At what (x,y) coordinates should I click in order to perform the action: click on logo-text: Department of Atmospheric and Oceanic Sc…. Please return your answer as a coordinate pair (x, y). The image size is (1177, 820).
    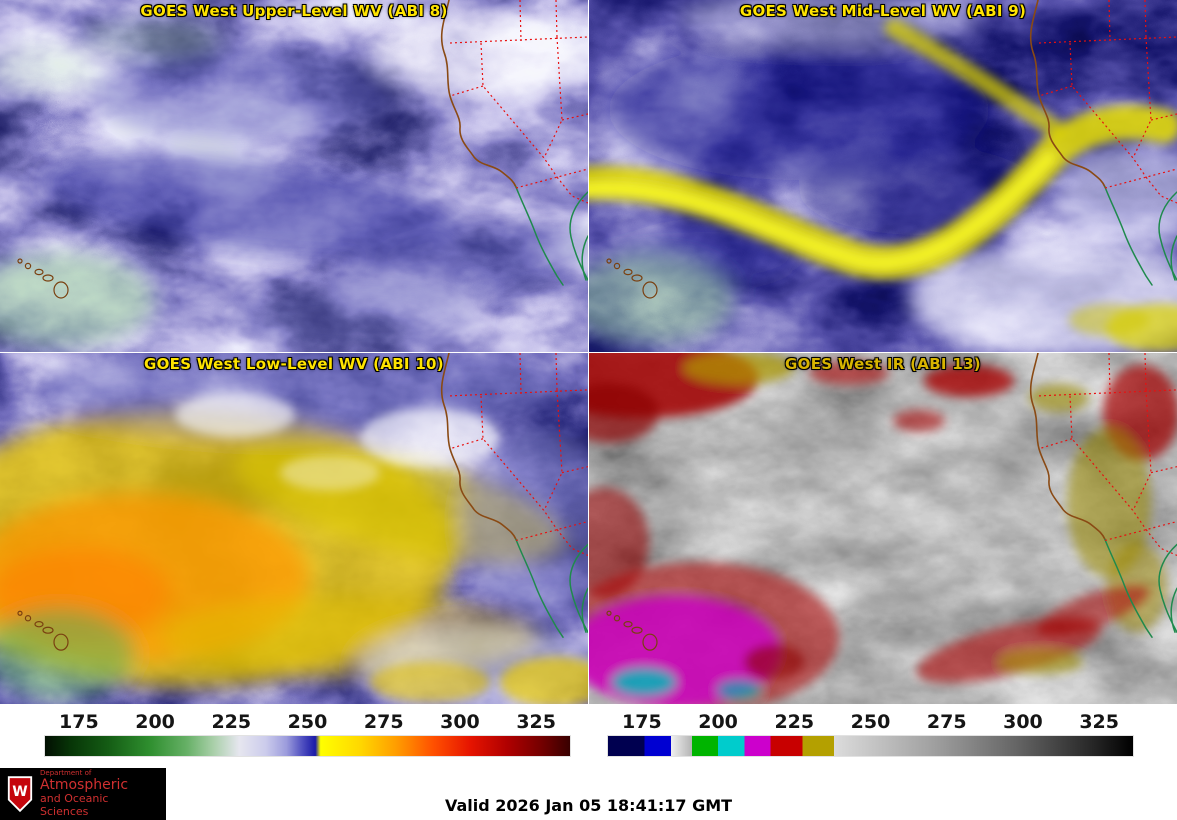
    Looking at the image, I should click on (100, 793).